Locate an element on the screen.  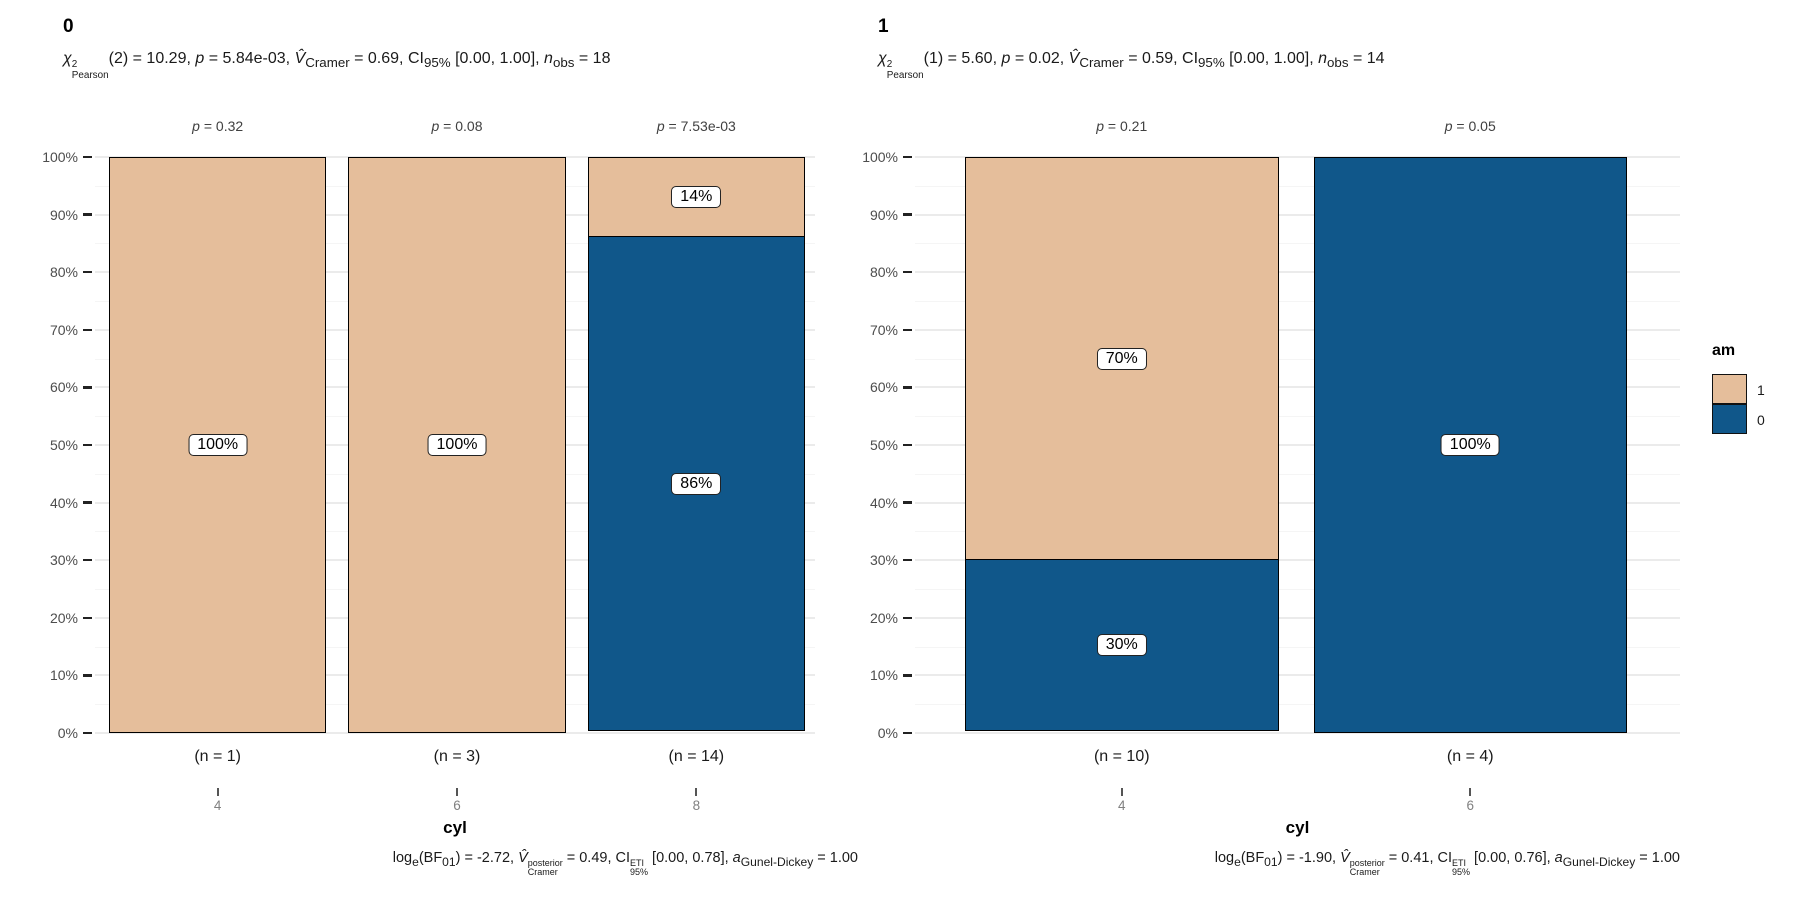
bar-n-label: (n = 10) is located at coordinates (1121, 756).